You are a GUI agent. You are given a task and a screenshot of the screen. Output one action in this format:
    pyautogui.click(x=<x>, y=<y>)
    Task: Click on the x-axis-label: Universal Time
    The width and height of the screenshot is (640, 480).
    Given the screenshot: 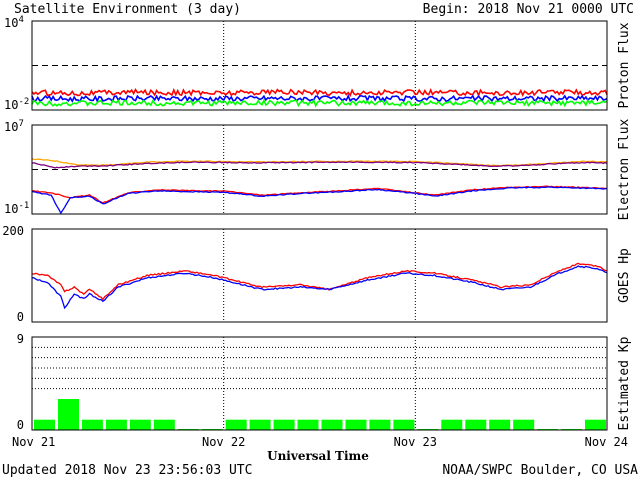 What is the action you would take?
    pyautogui.click(x=318, y=456)
    